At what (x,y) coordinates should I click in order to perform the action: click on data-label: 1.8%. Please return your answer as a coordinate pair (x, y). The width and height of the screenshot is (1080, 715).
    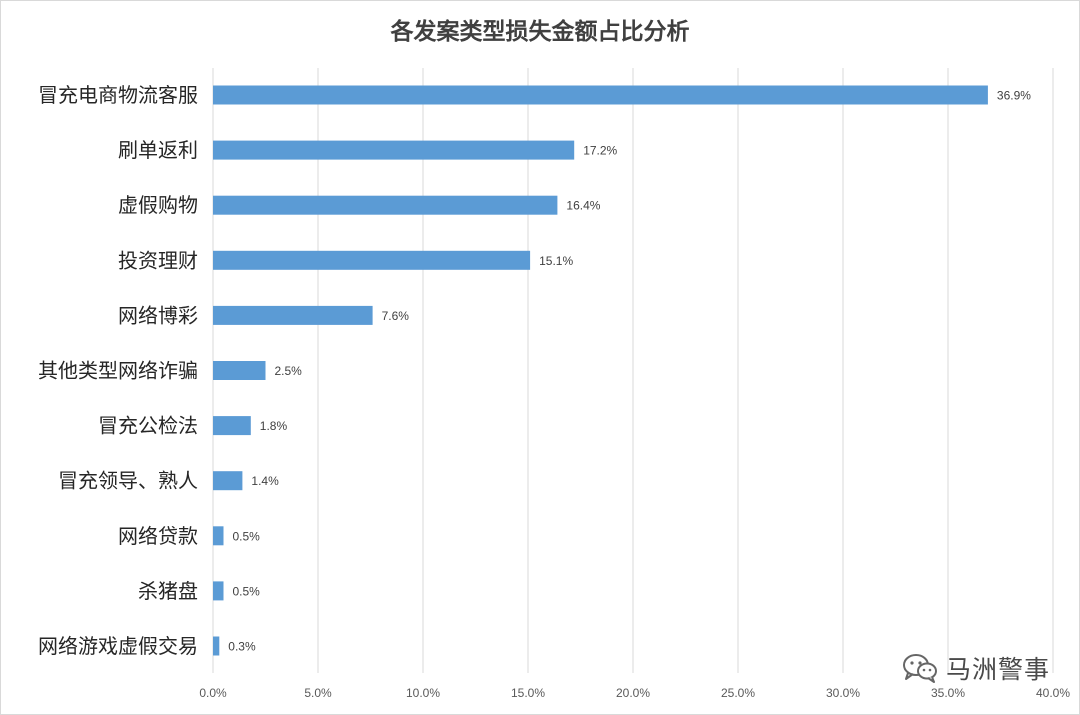
    Looking at the image, I should click on (274, 426).